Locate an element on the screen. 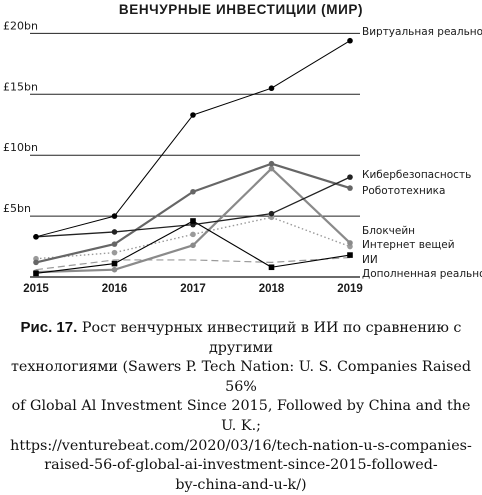  series-label: ИИ is located at coordinates (370, 260).